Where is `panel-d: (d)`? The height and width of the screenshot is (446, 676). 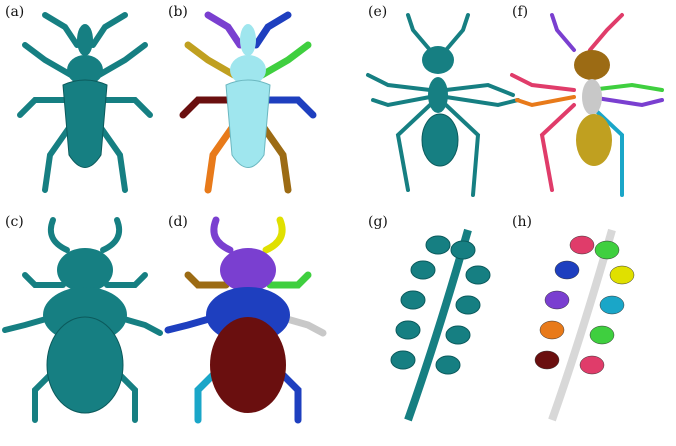
panel-d: (d) is located at coordinates (246, 322).